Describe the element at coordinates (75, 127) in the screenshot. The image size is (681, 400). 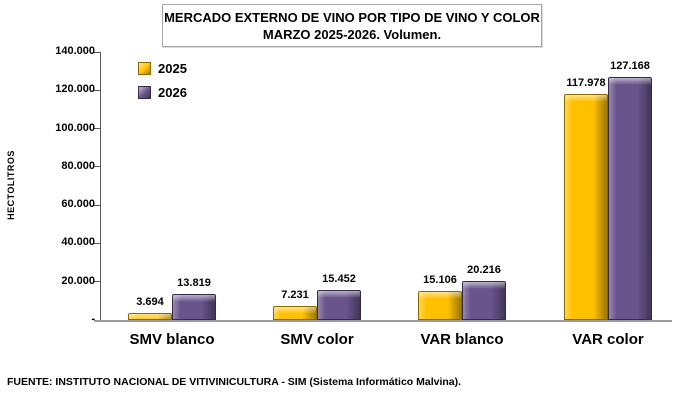
I see `y-tick-label: 100.000` at that location.